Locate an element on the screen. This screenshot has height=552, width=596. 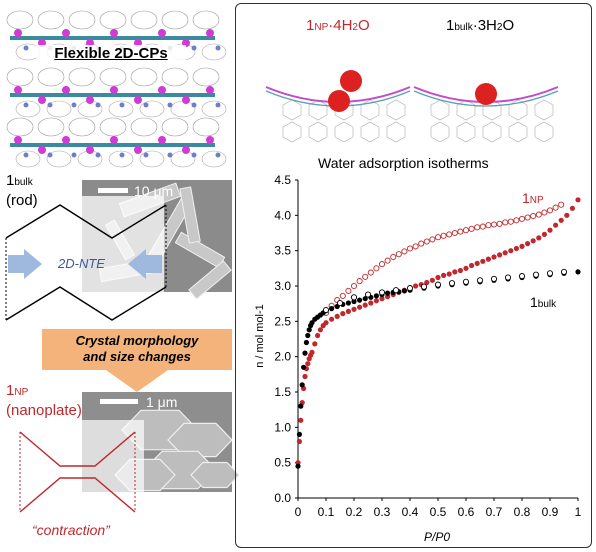
x-tick-label: 0.1 is located at coordinates (326, 512).